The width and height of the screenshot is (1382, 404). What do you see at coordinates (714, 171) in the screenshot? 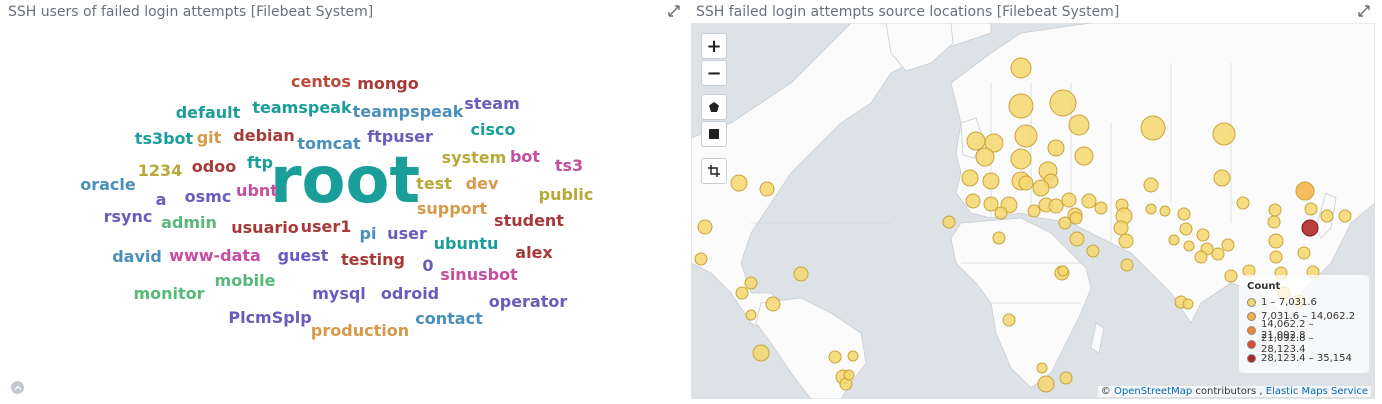
I see `fit-data-bounds-button` at bounding box center [714, 171].